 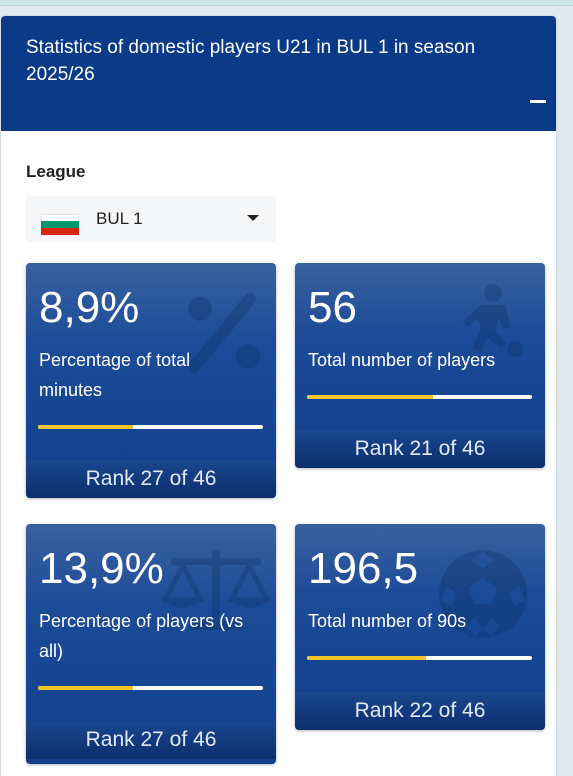 I want to click on rank-footer: Rank 21 of 46, so click(x=420, y=449).